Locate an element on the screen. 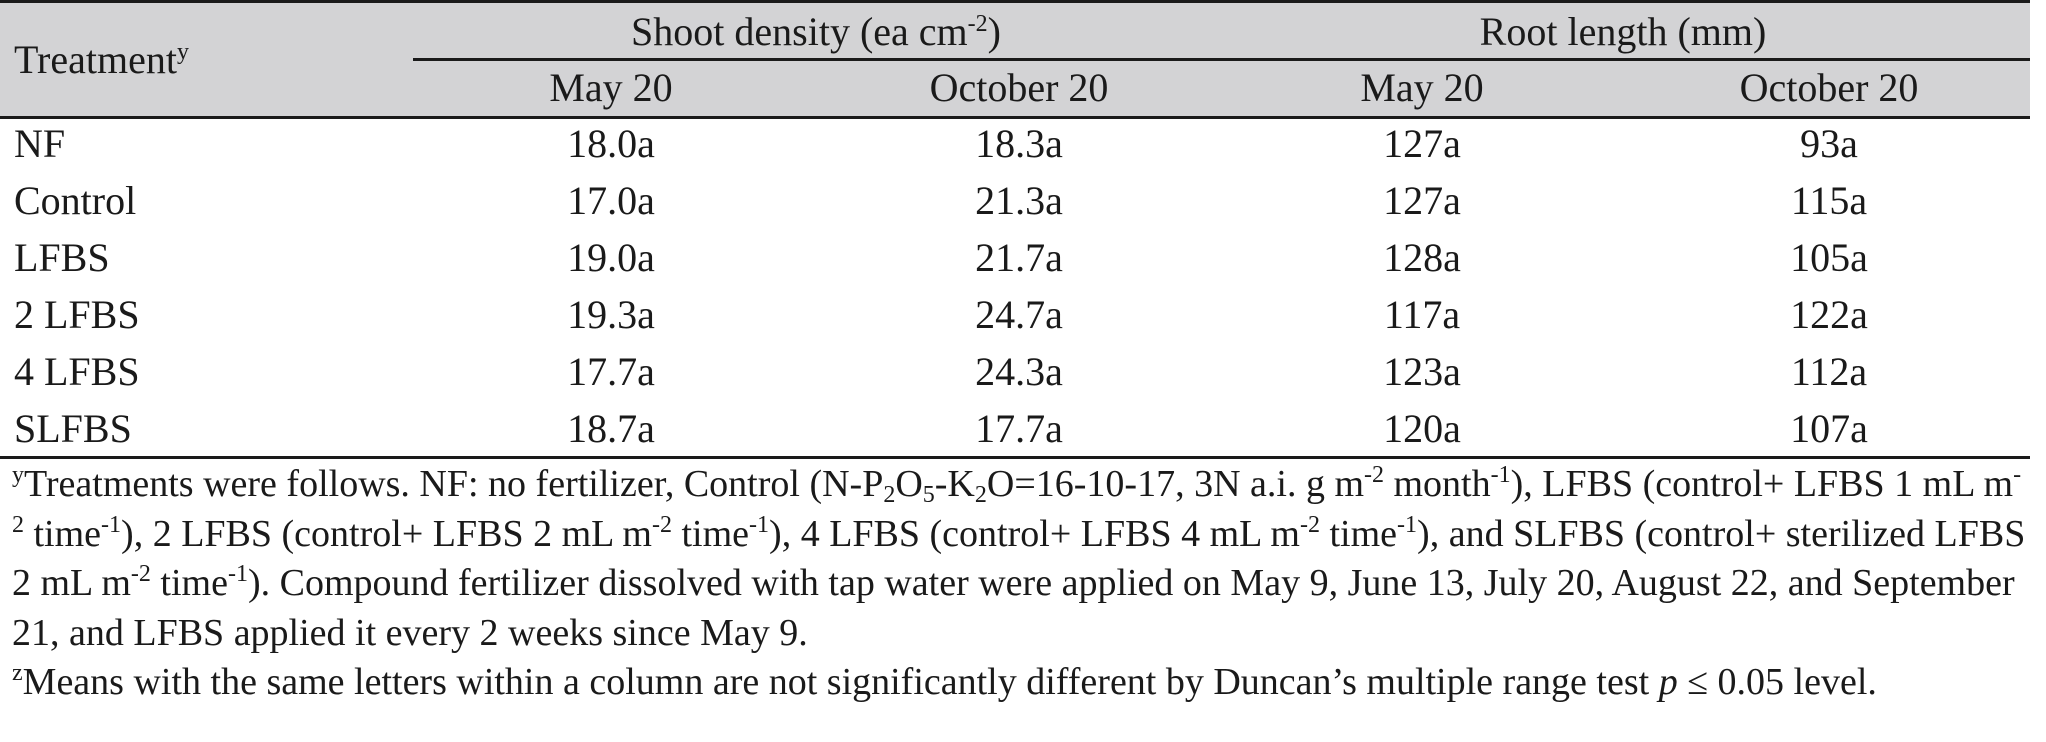 This screenshot has width=2046, height=742. shoot-density-group-header: Shoot density (ea cm-2) is located at coordinates (816, 31).